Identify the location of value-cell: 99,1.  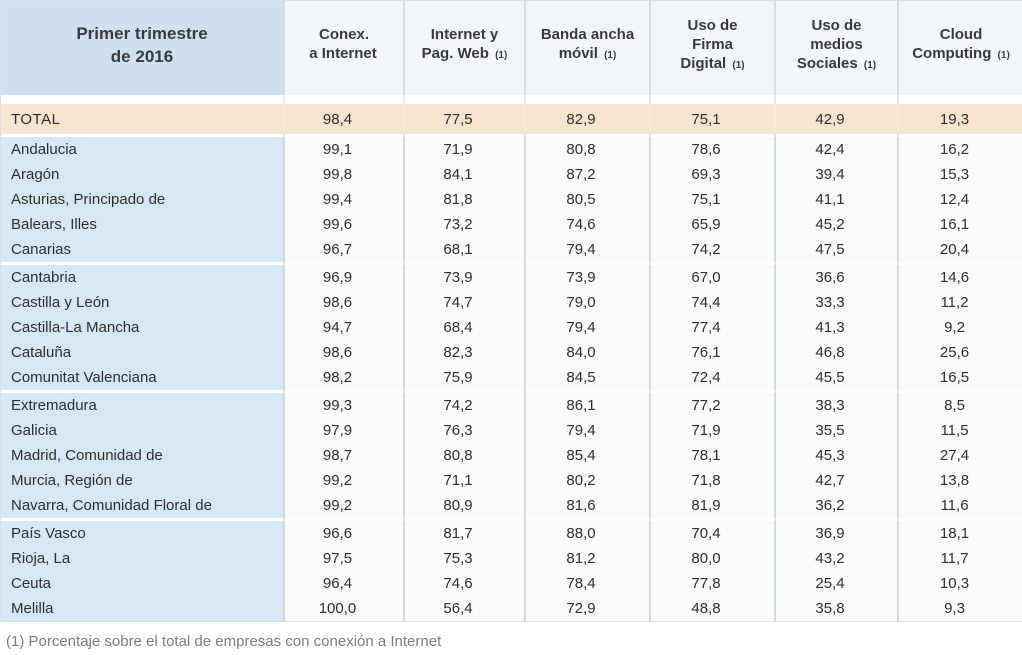
(343, 149).